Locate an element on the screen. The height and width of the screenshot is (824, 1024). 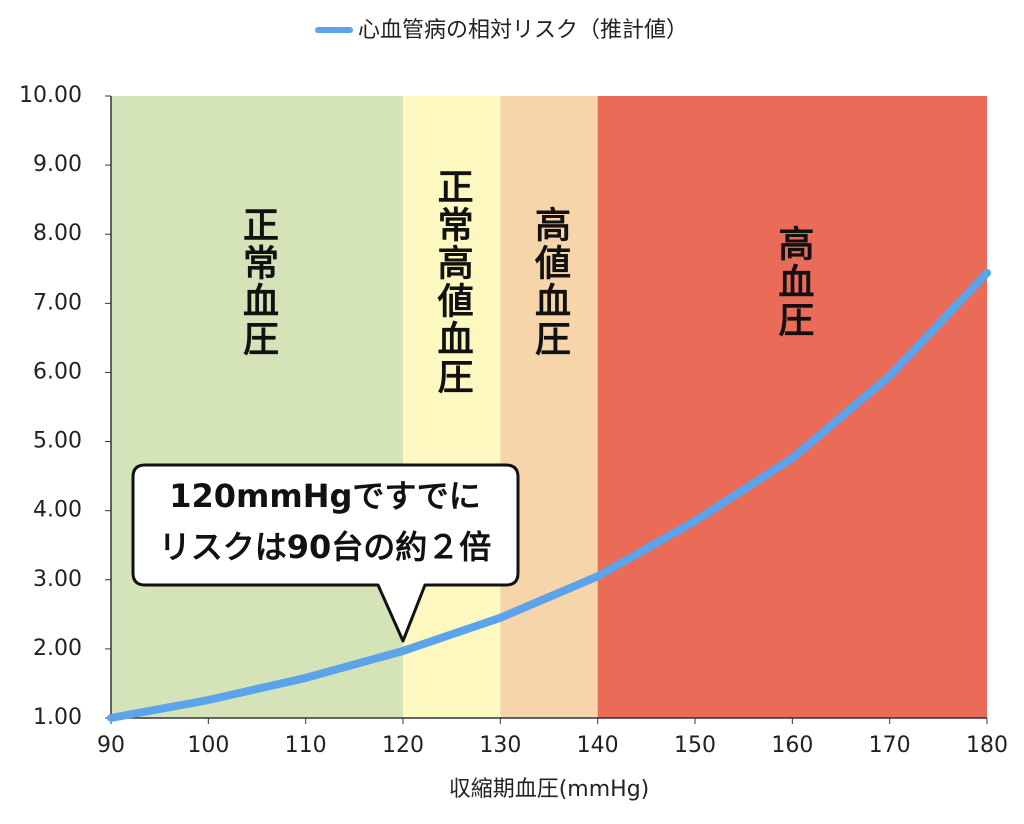
y-tick-label: 8.00 is located at coordinates (57, 233).